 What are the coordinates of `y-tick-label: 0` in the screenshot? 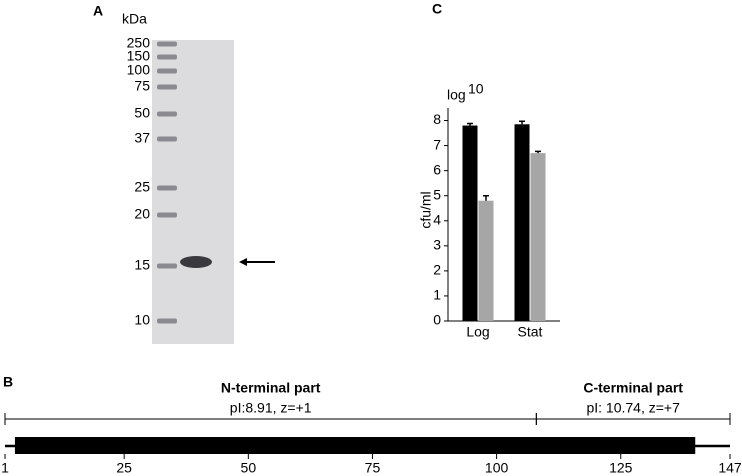 It's located at (437, 320).